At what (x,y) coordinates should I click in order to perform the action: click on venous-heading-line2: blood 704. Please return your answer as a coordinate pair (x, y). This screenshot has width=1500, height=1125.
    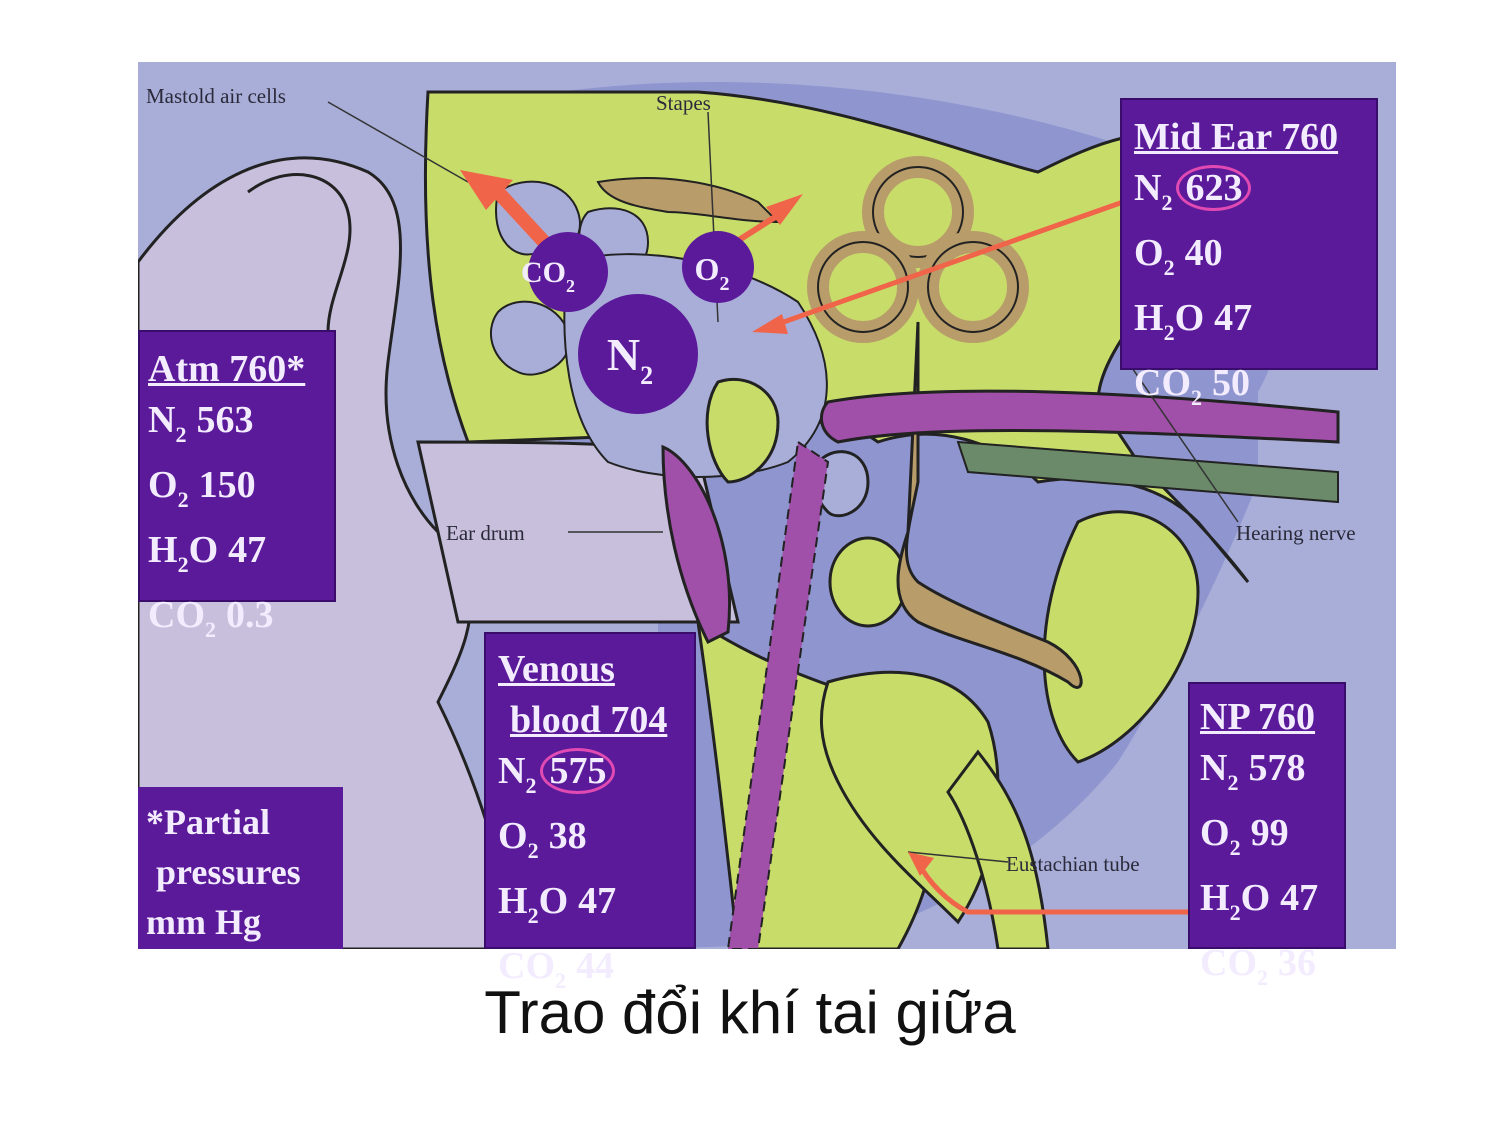
    Looking at the image, I should click on (589, 720).